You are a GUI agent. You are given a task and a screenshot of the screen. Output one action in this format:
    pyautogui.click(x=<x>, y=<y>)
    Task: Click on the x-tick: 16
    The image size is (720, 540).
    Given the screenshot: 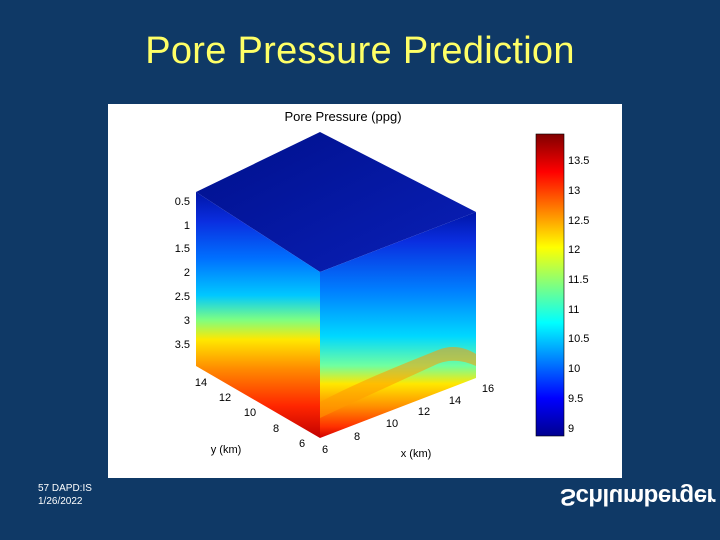 What is the action you would take?
    pyautogui.click(x=488, y=389)
    